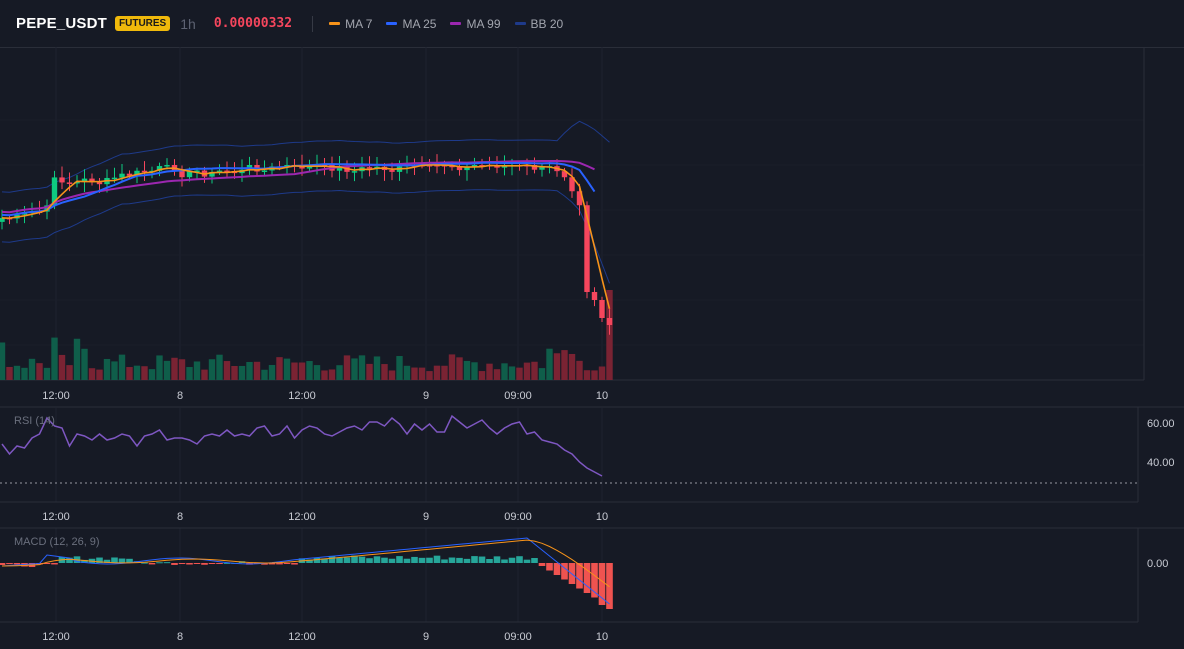  What do you see at coordinates (1161, 424) in the screenshot?
I see `rsi-axis-tick: 60.00` at bounding box center [1161, 424].